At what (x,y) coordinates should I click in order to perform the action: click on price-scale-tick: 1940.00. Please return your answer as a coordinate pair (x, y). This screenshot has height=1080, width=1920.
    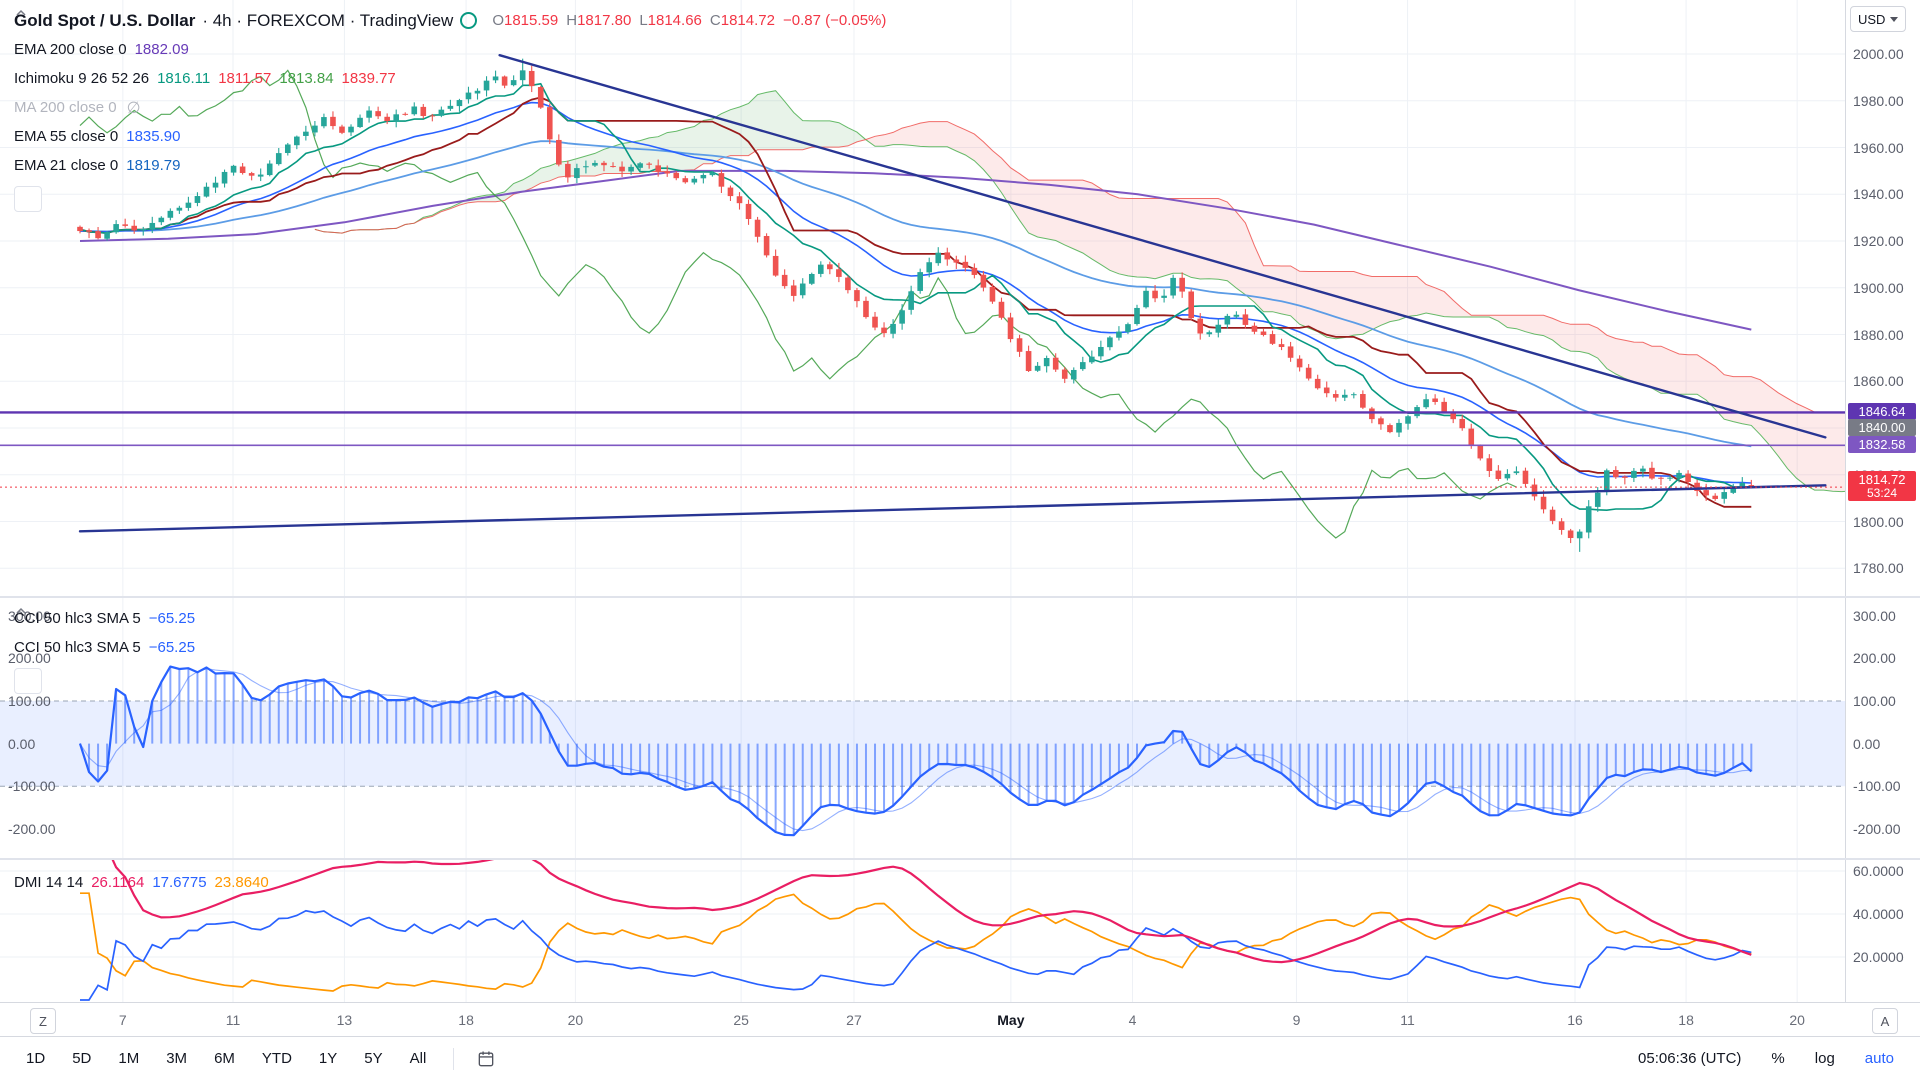
    Looking at the image, I should click on (1878, 194).